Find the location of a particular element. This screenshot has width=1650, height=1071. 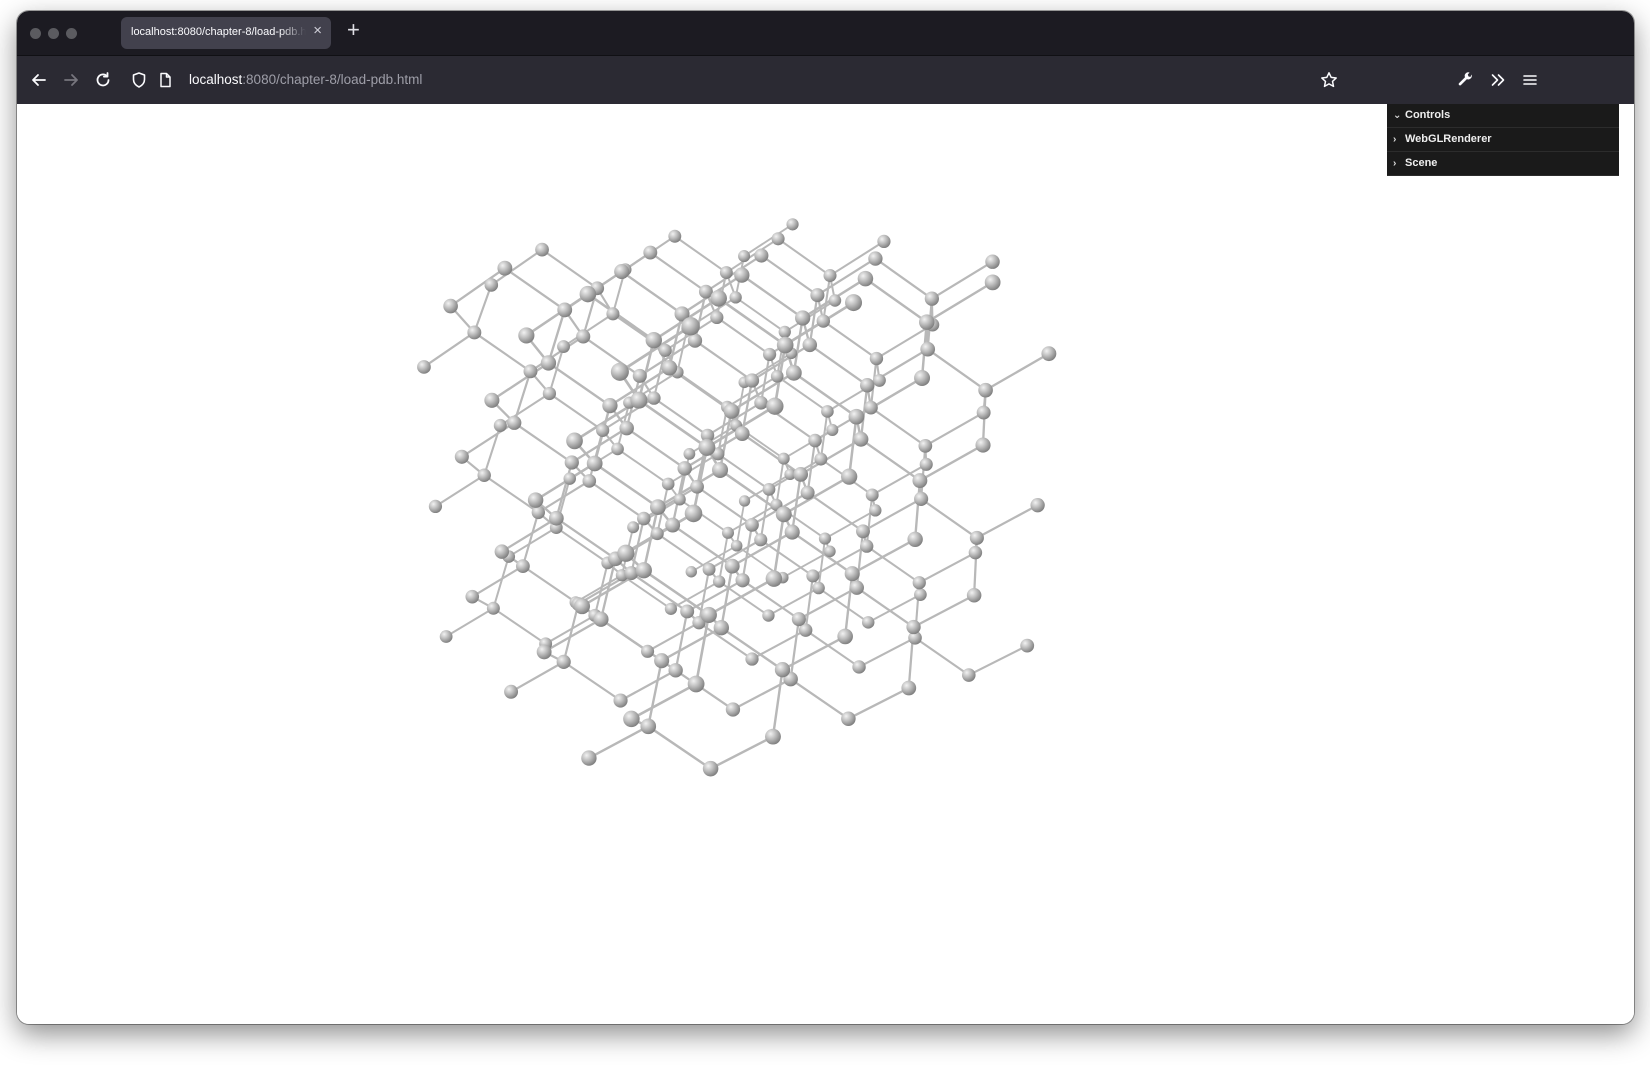

hamburger-menu-icon is located at coordinates (1530, 80).